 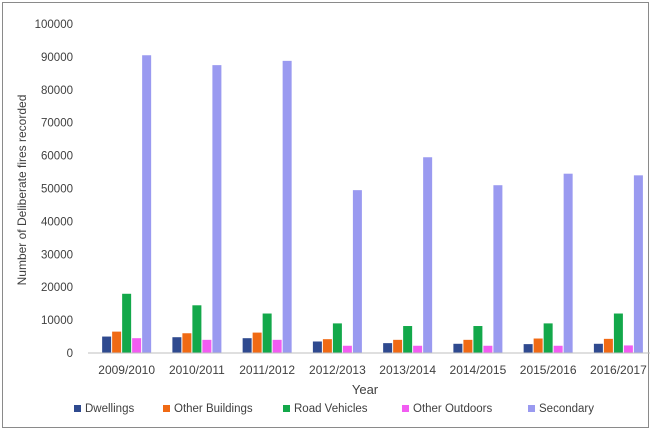 What do you see at coordinates (57, 222) in the screenshot?
I see `y-tick-label: 40000` at bounding box center [57, 222].